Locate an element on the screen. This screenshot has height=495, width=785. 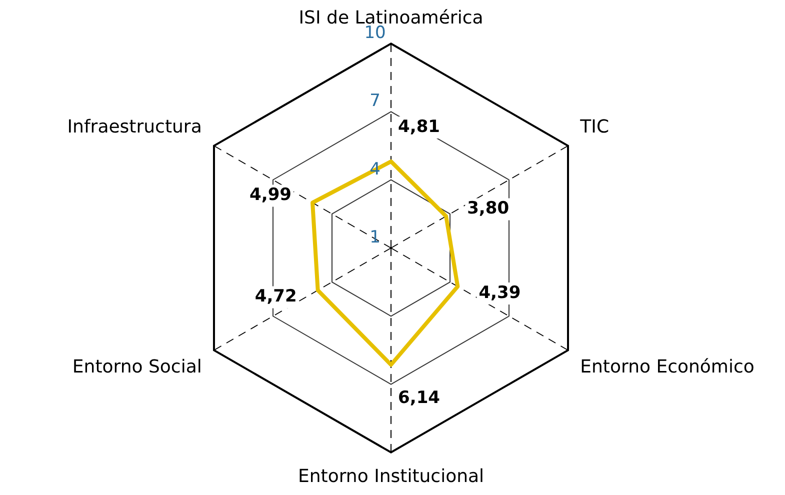
spoke-label: TIC is located at coordinates (594, 127).